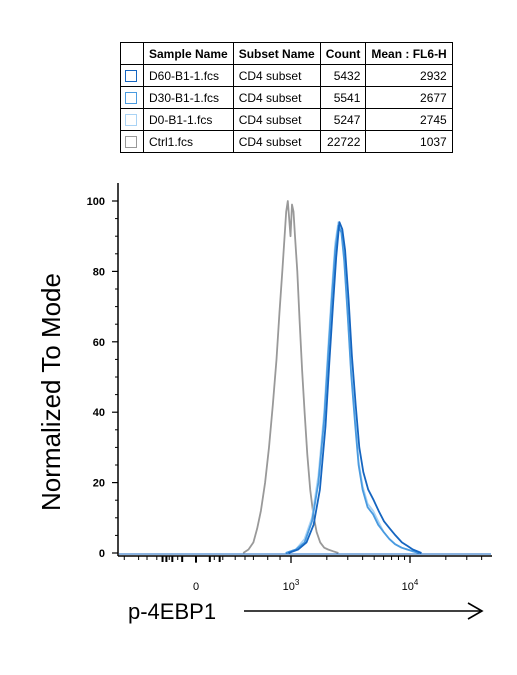 The height and width of the screenshot is (675, 517). What do you see at coordinates (286, 119) in the screenshot?
I see `legend-row: D0-B1-1.fcs CD4 subset 5247 2745` at bounding box center [286, 119].